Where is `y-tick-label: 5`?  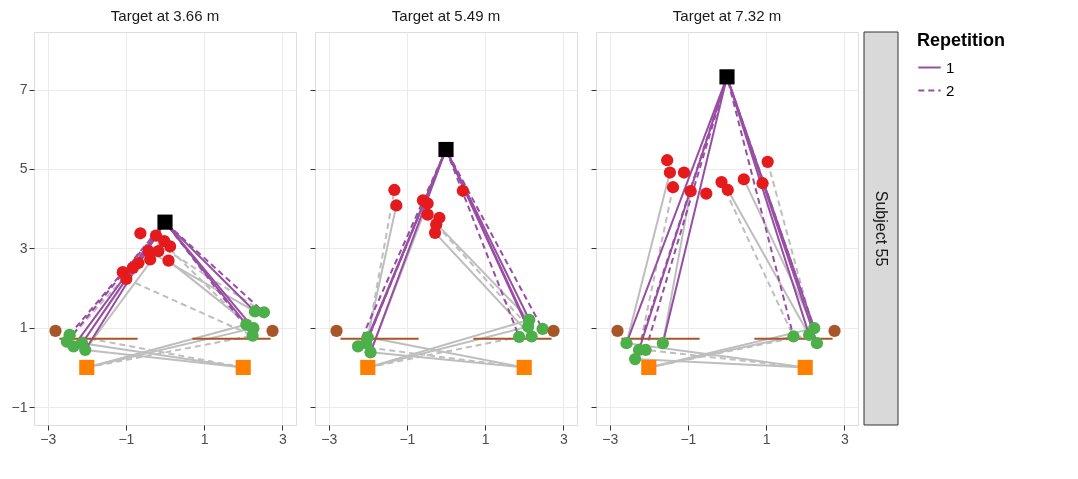
y-tick-label: 5 is located at coordinates (23, 168).